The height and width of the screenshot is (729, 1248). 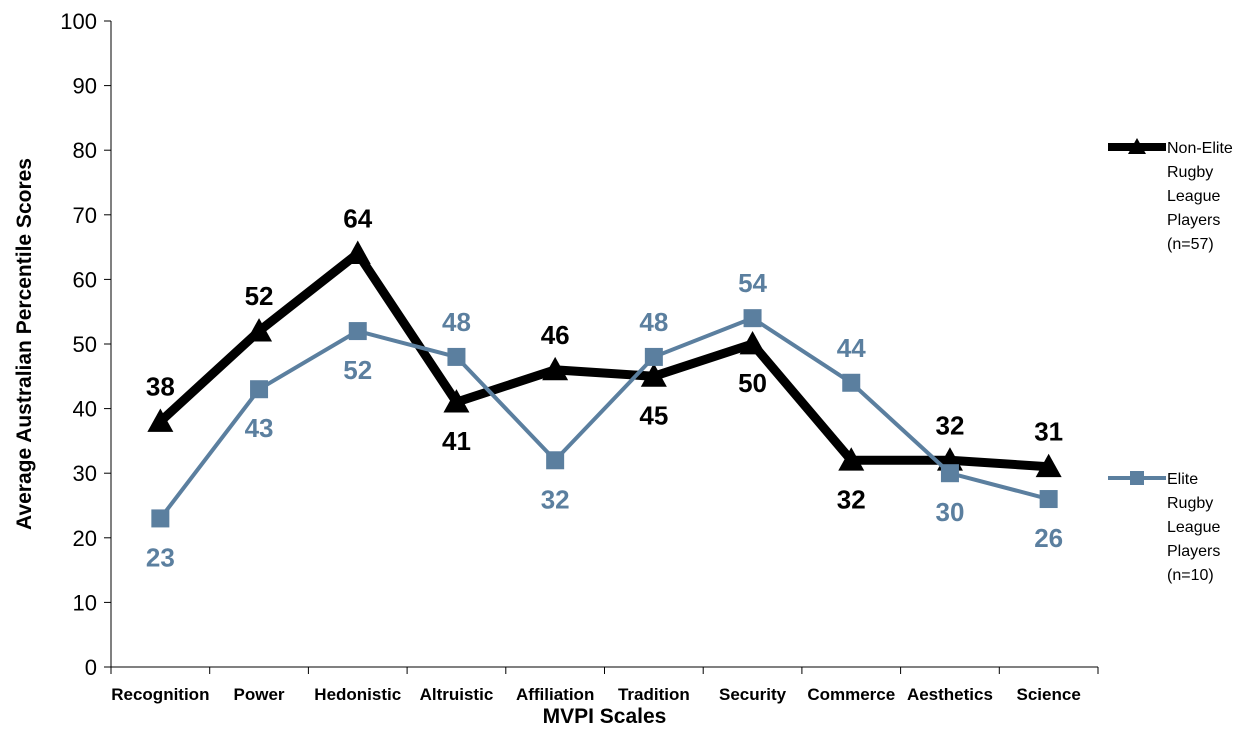 What do you see at coordinates (1190, 244) in the screenshot?
I see `legend-label: (n=57)` at bounding box center [1190, 244].